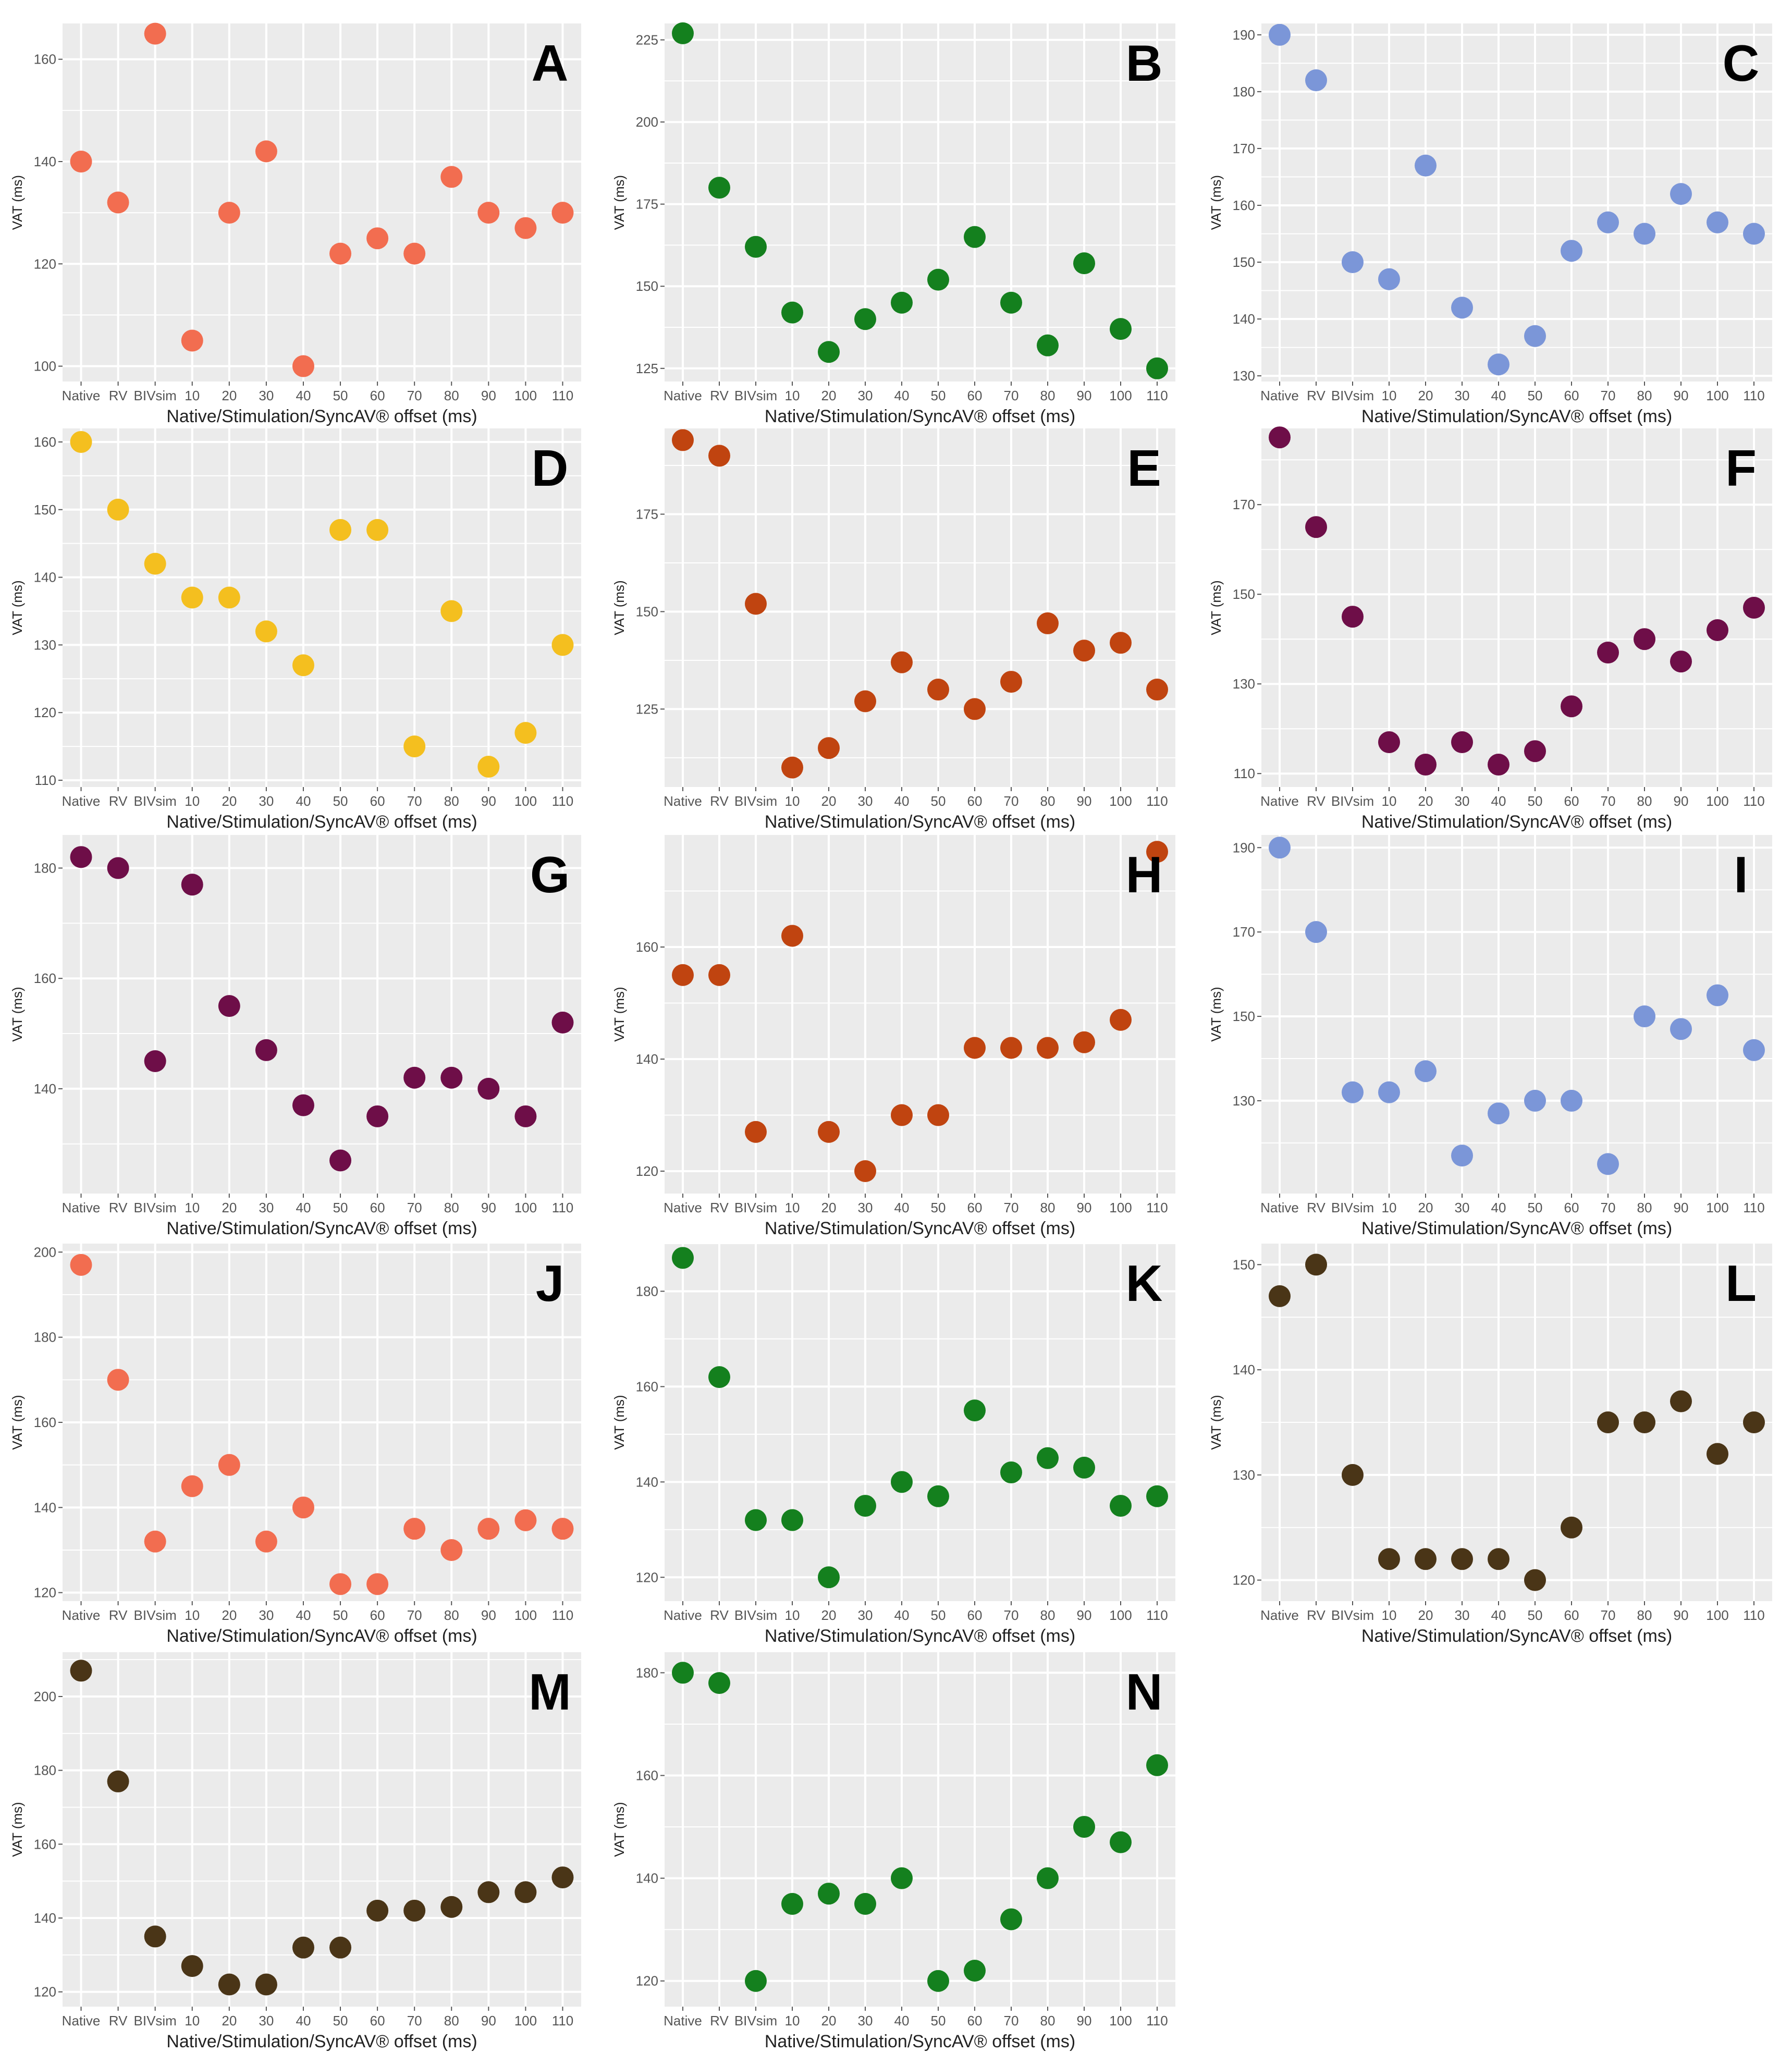 Image resolution: width=1792 pixels, height=2065 pixels. I want to click on y-tick-label: 140, so click(647, 1059).